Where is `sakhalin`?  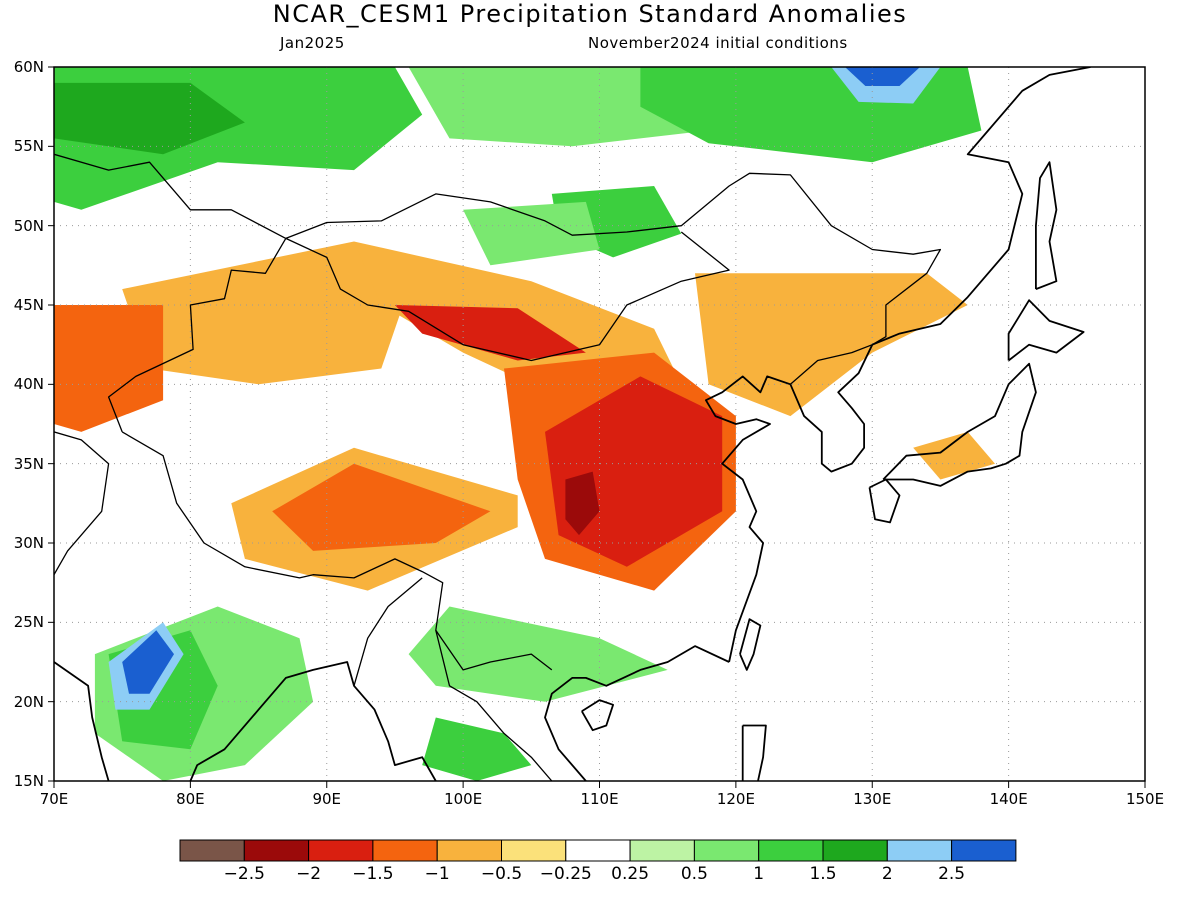
sakhalin is located at coordinates (1046, 225).